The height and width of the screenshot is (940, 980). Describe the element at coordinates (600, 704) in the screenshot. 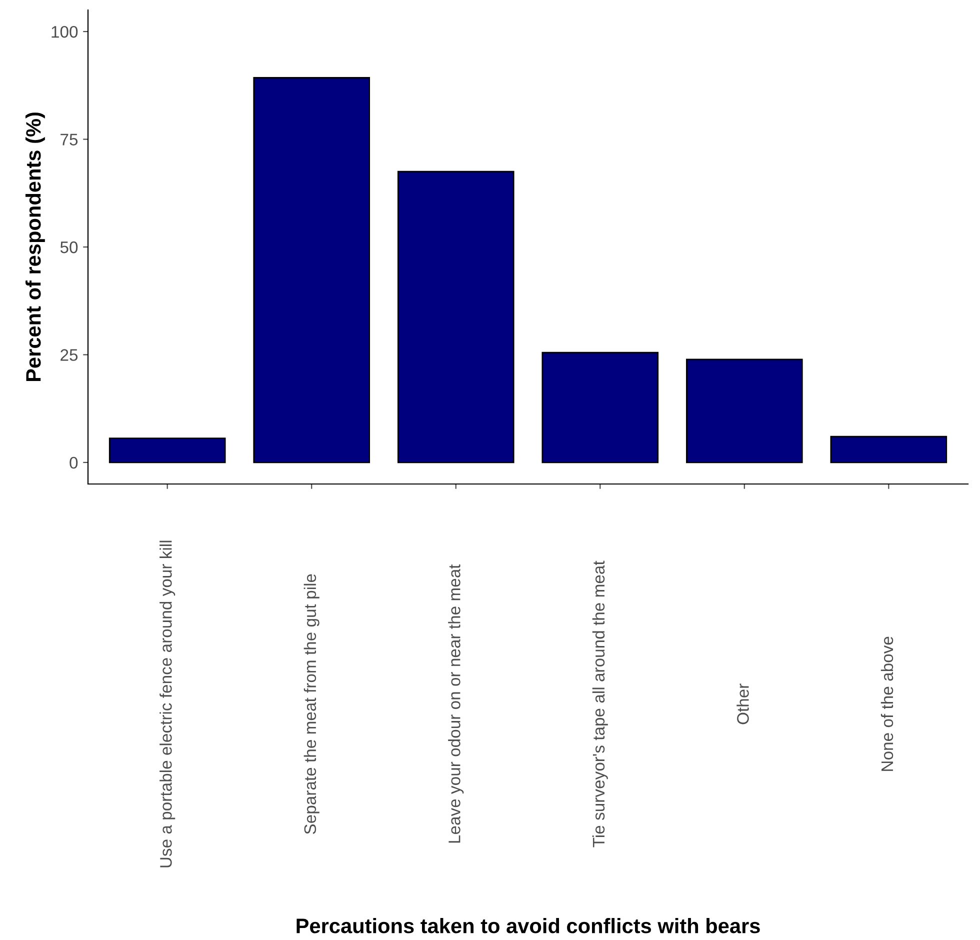

I see `x-tick-label: Tie surveyor's tape all around the meat` at that location.